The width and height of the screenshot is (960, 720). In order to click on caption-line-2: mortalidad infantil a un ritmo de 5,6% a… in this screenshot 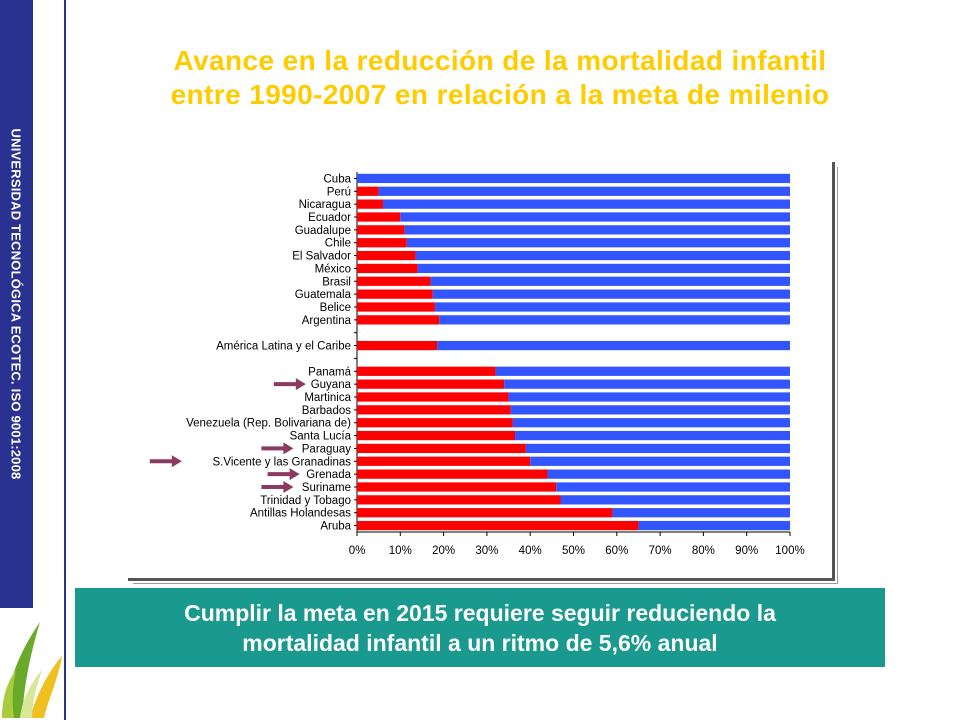, I will do `click(480, 642)`.